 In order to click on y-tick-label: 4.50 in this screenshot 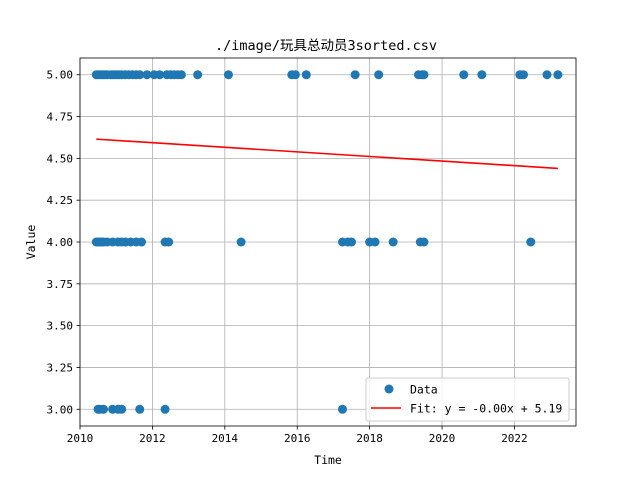, I will do `click(60, 158)`.